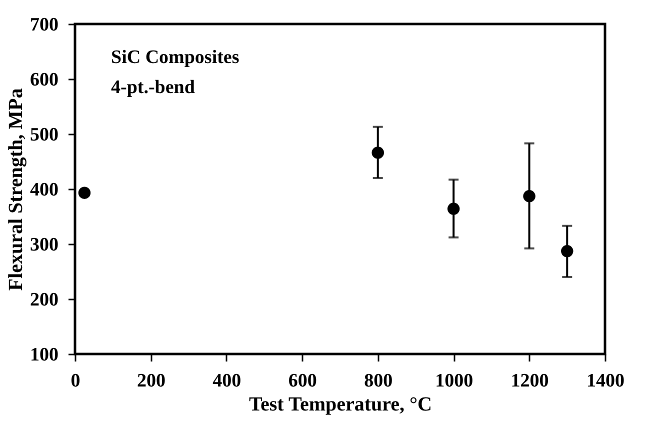 The image size is (657, 441). I want to click on x-tick-label: 1000, so click(454, 381).